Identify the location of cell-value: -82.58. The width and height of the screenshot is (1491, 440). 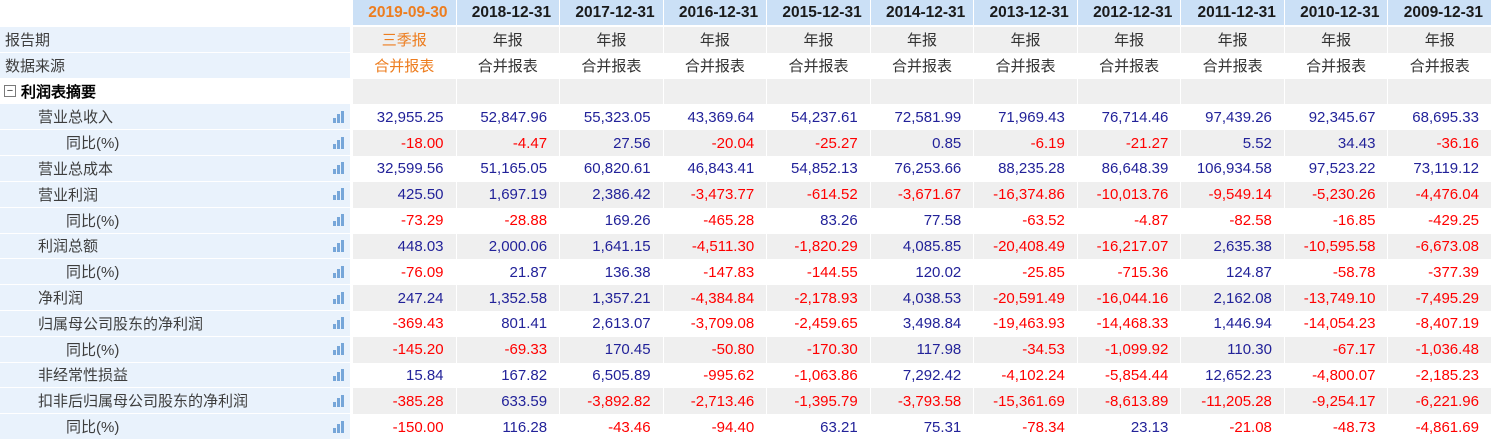
(1232, 220).